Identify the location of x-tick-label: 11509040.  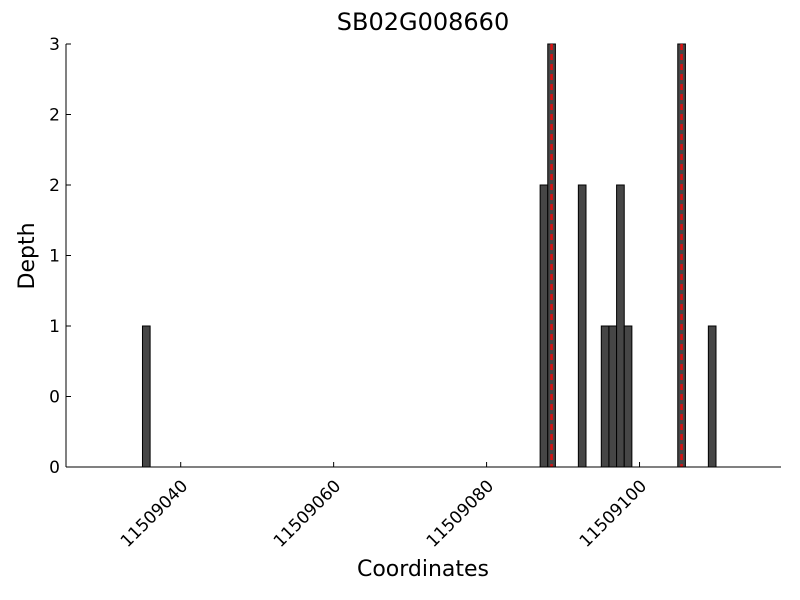
(154, 513).